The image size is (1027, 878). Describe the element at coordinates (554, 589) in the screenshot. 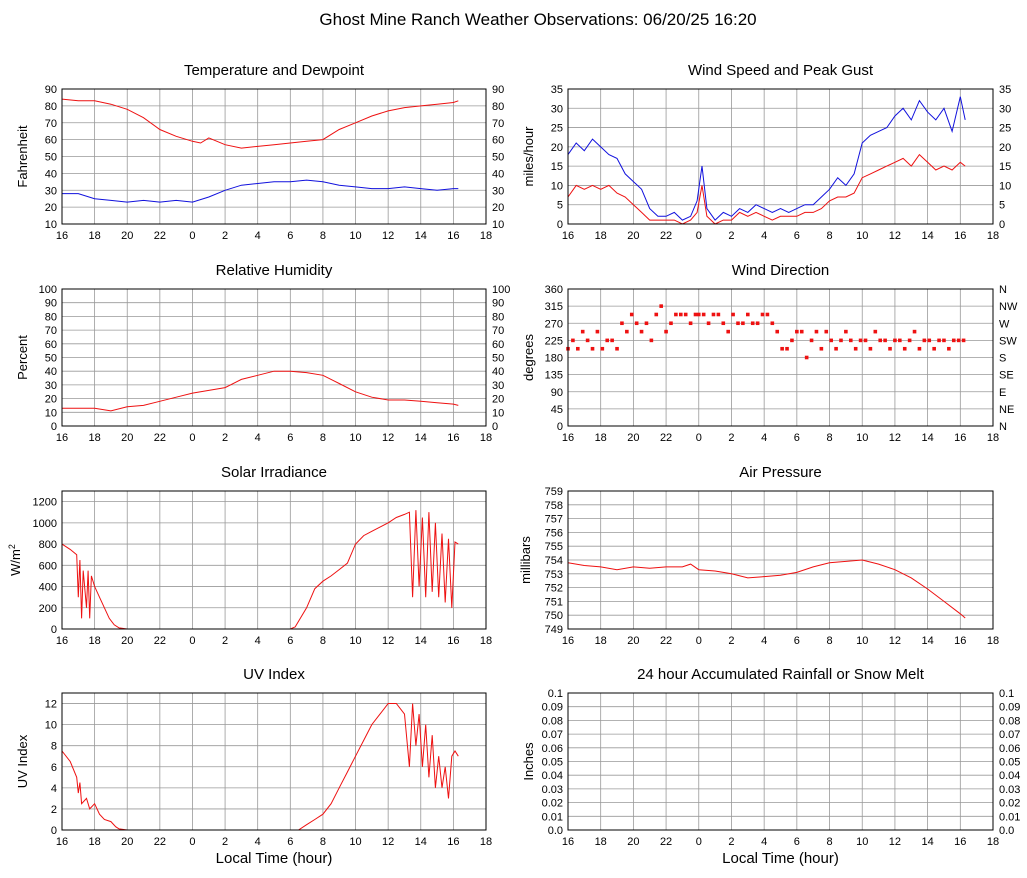

I see `y-tick-label: 752` at that location.